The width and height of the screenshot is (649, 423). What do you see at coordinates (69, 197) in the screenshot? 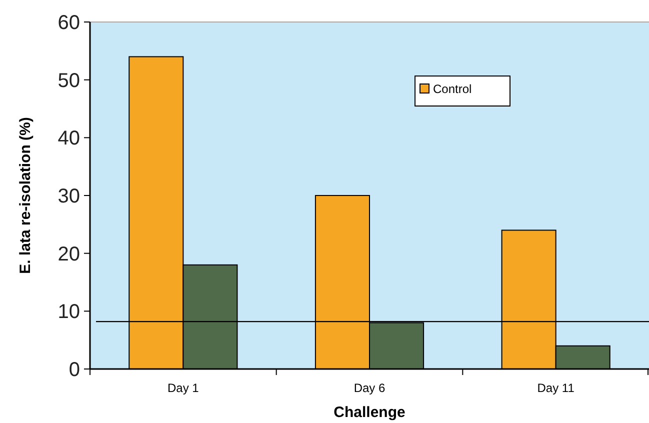
I see `y-tick-label: 30` at bounding box center [69, 197].